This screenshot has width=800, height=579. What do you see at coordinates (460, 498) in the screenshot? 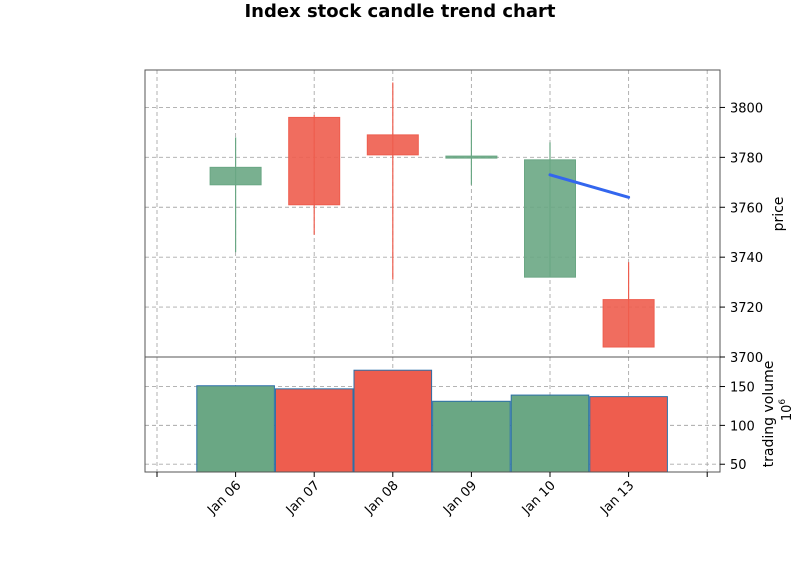
I see `date-tick-label: Jan 09` at bounding box center [460, 498].